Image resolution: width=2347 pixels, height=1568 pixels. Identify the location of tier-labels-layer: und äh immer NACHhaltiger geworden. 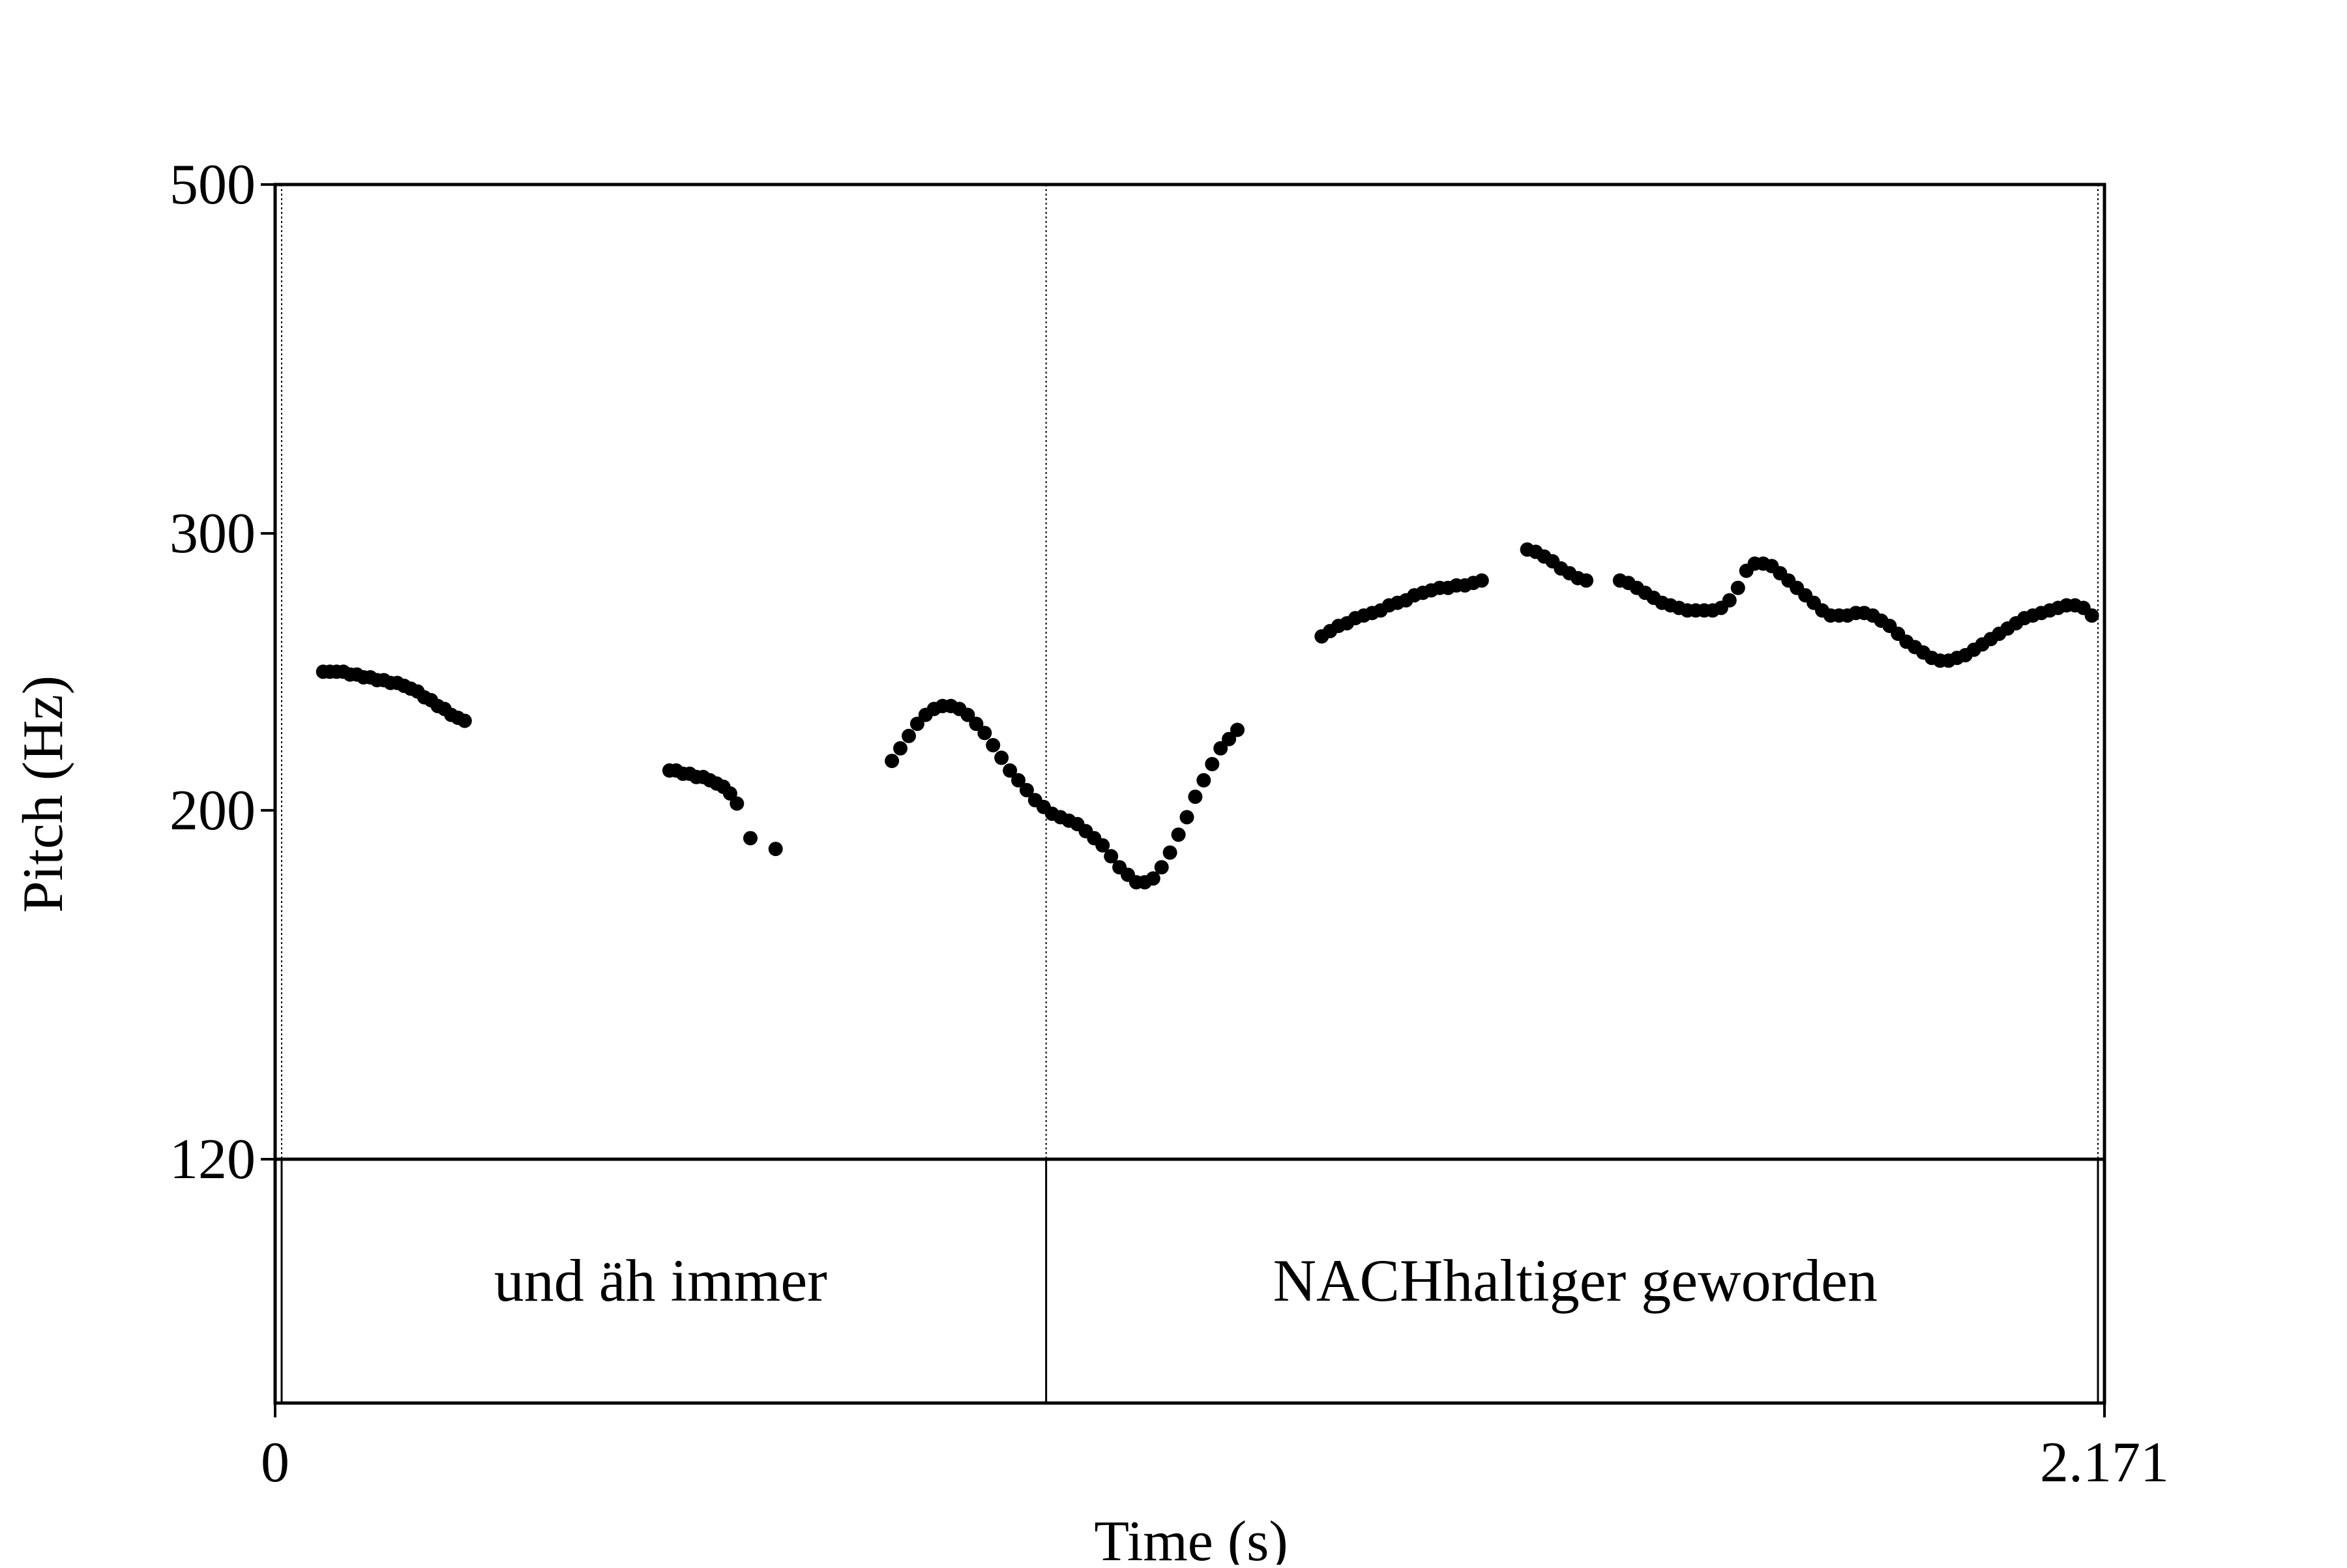
(1186, 1281).